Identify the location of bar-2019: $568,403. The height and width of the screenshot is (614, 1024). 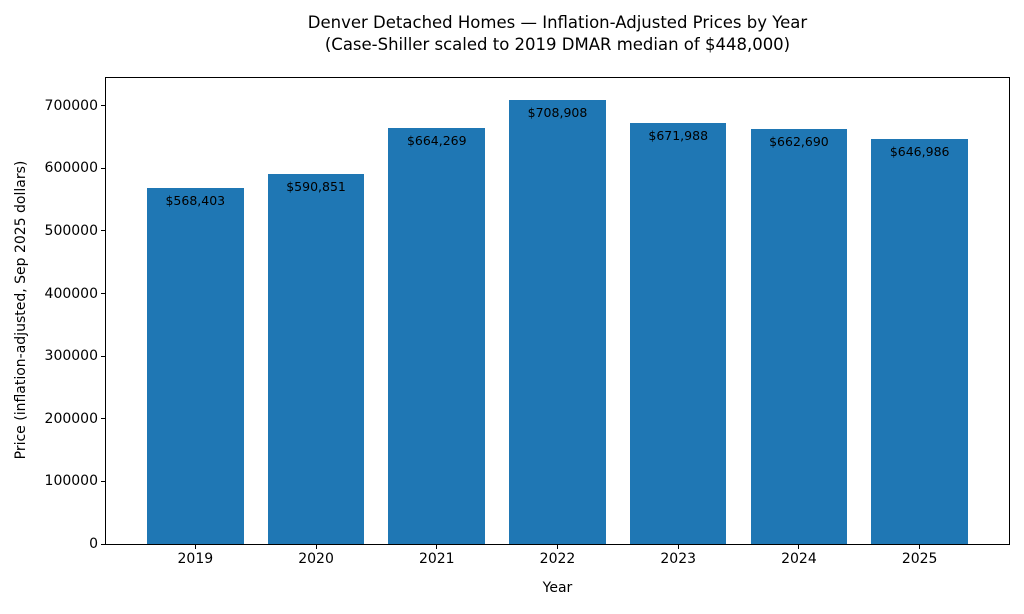
(195, 366).